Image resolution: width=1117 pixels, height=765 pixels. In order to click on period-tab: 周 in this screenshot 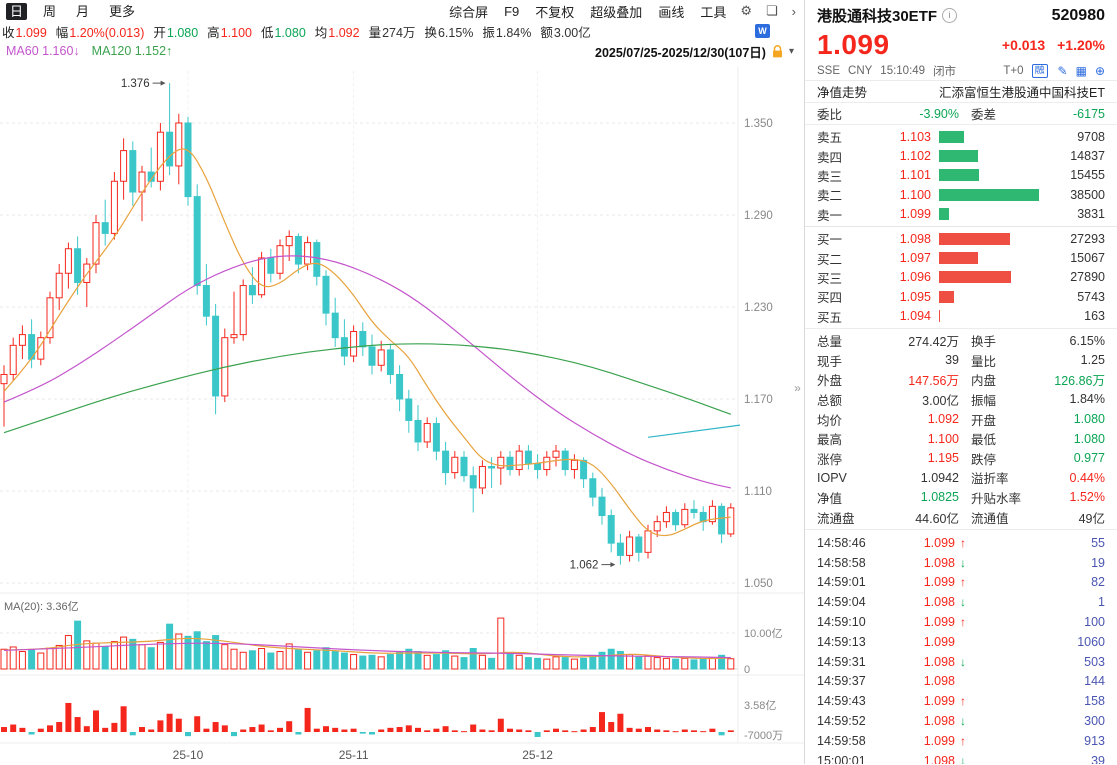, I will do `click(49, 11)`.